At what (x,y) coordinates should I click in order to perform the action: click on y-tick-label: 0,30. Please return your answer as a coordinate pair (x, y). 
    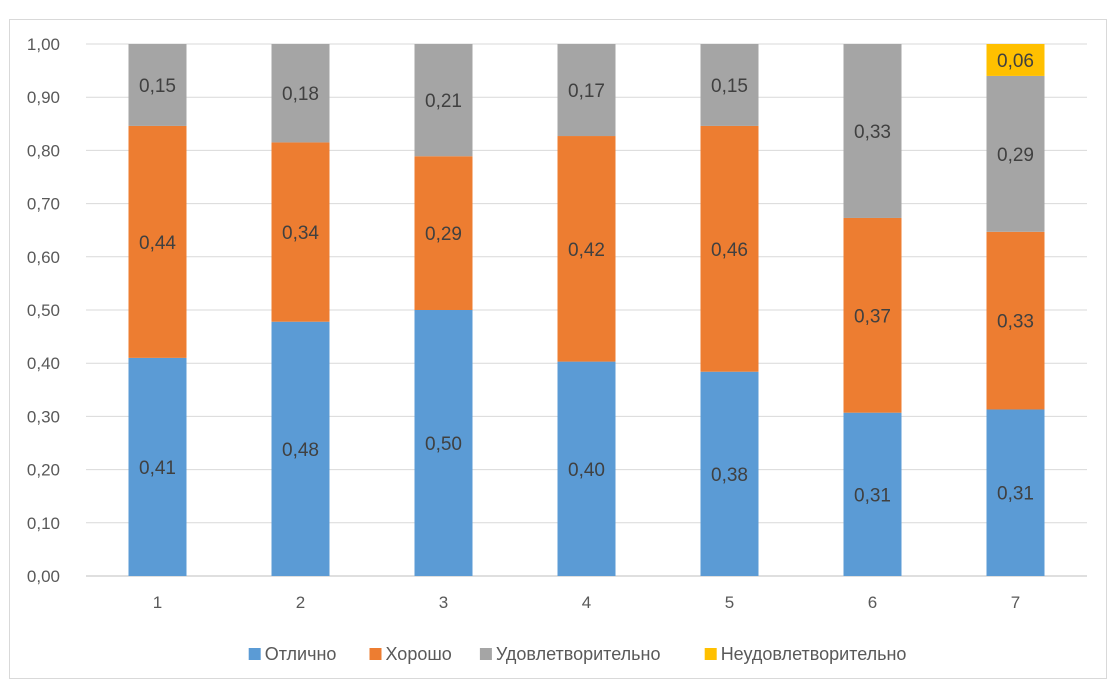
    Looking at the image, I should click on (43, 416).